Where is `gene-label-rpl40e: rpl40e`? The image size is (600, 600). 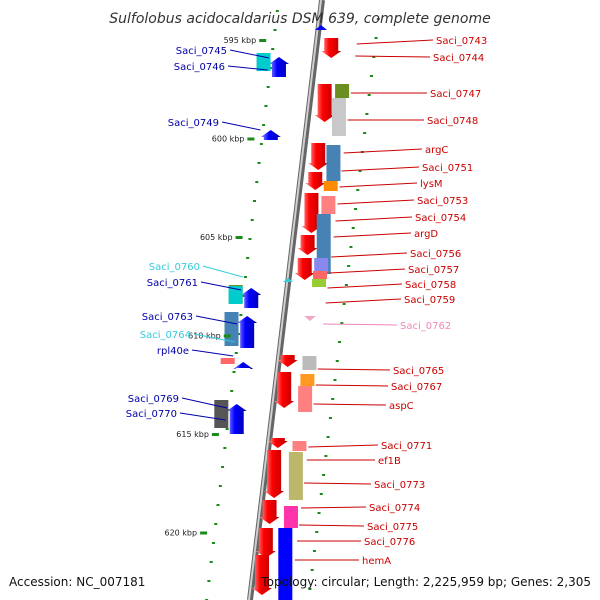 gene-label-rpl40e: rpl40e is located at coordinates (173, 351).